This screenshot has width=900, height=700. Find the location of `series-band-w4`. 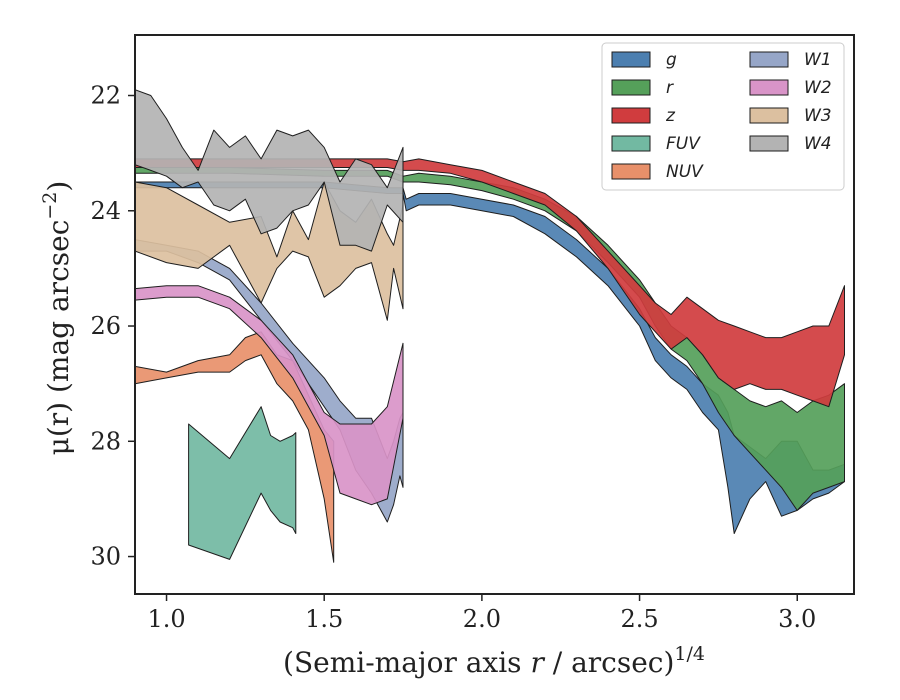

series-band-w4 is located at coordinates (269, 170).